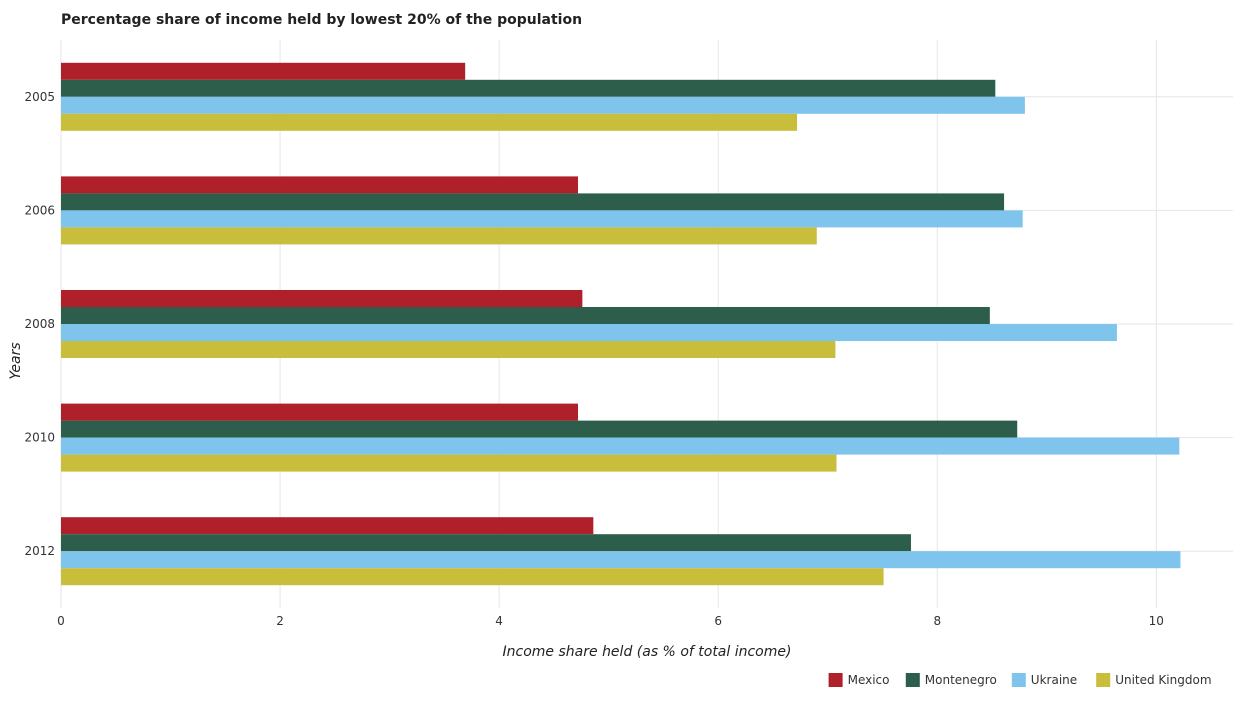 Image resolution: width=1236 pixels, height=704 pixels. Describe the element at coordinates (61, 621) in the screenshot. I see `x-tick-label: 0` at that location.